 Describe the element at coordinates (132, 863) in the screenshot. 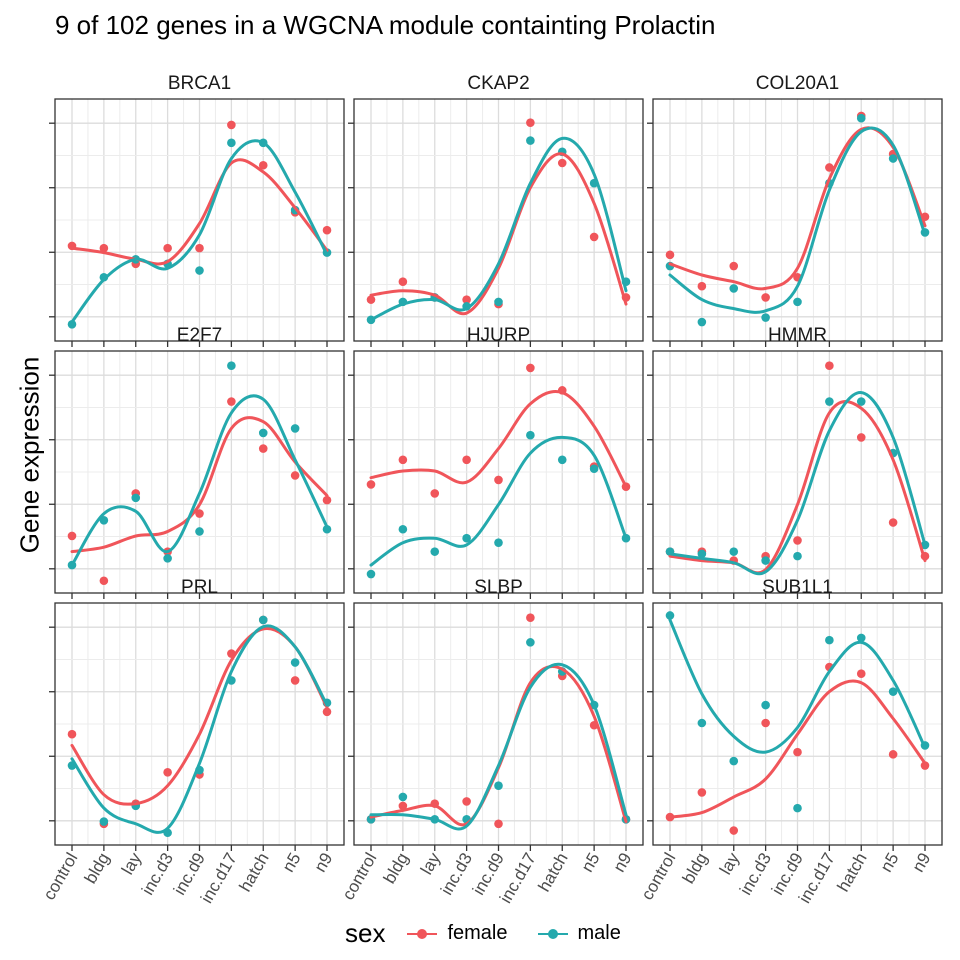

I see `x-tick-label: lay` at that location.